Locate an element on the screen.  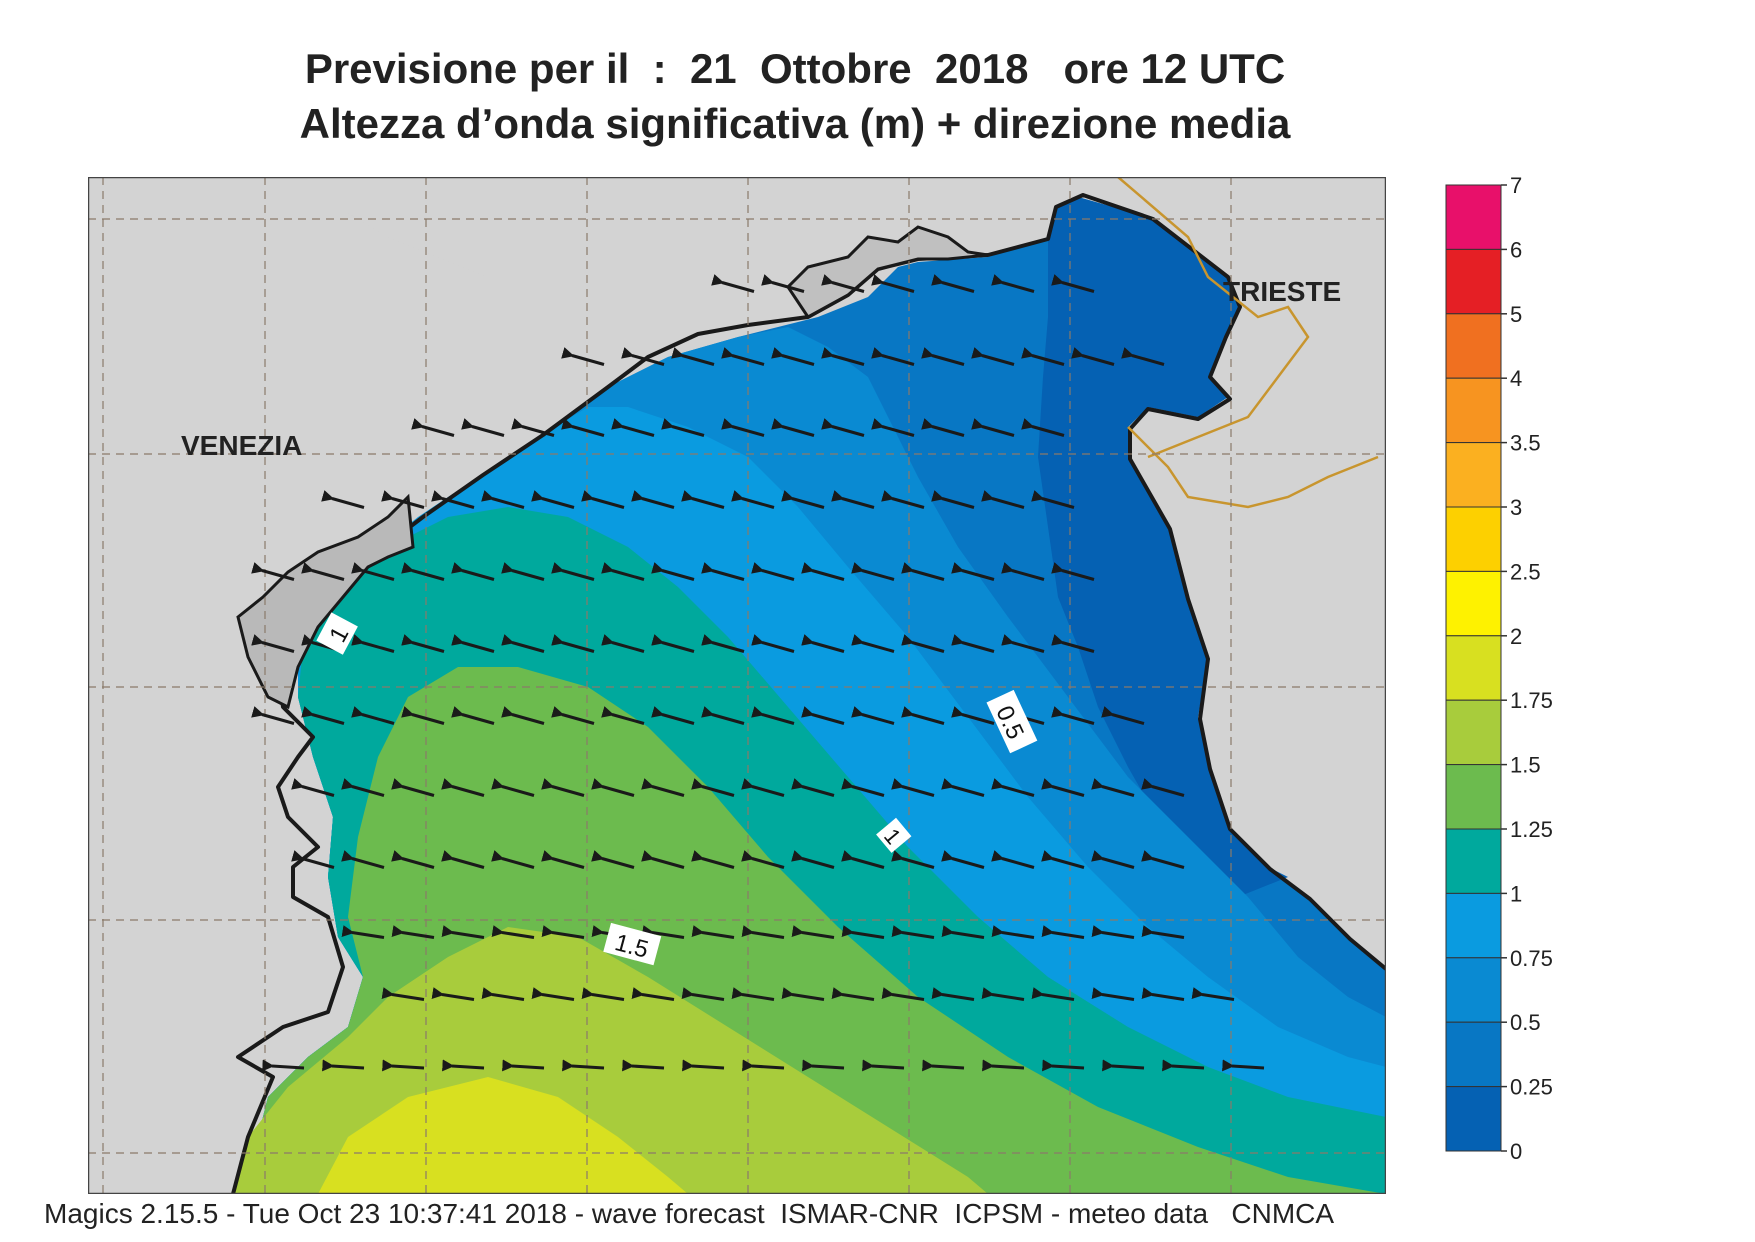
band-1.75-2 is located at coordinates (503, 1135).